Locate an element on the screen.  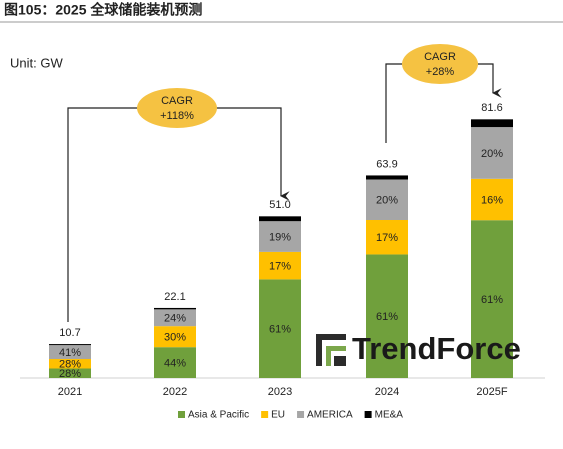
segment-label: 30% is located at coordinates (175, 338).